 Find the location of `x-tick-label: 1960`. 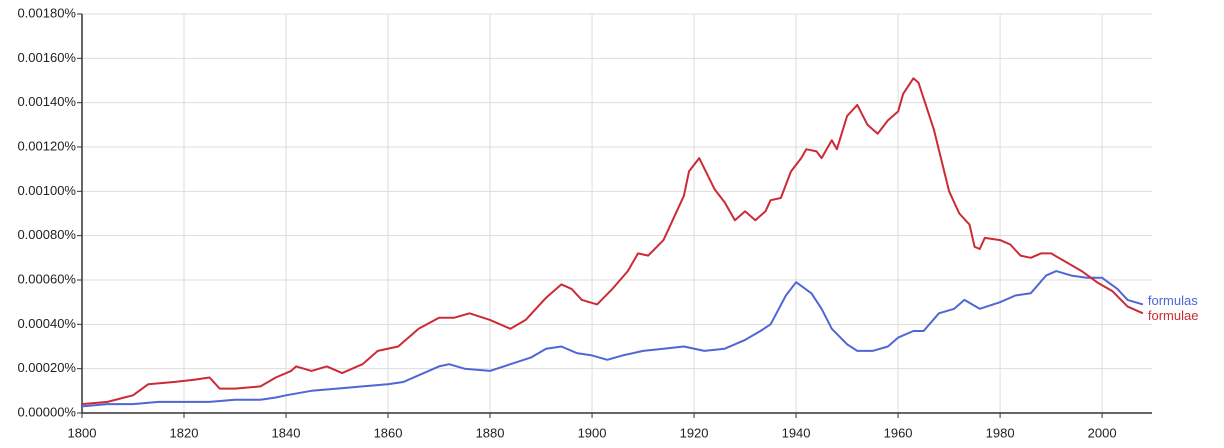

x-tick-label: 1960 is located at coordinates (898, 432).